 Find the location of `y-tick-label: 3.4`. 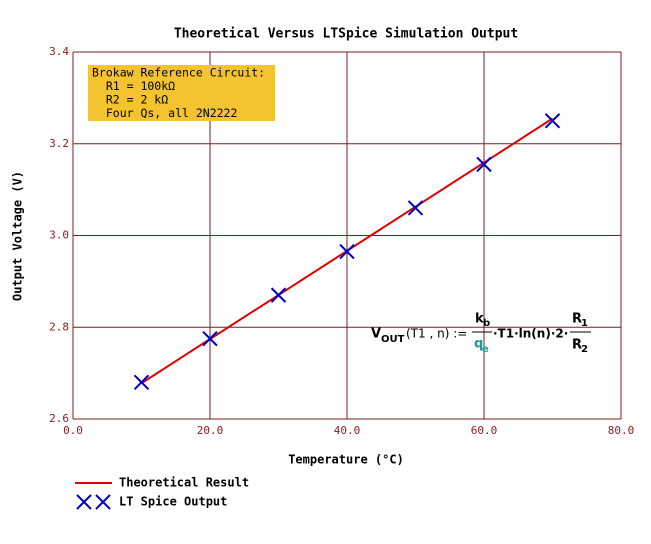

y-tick-label: 3.4 is located at coordinates (59, 51).